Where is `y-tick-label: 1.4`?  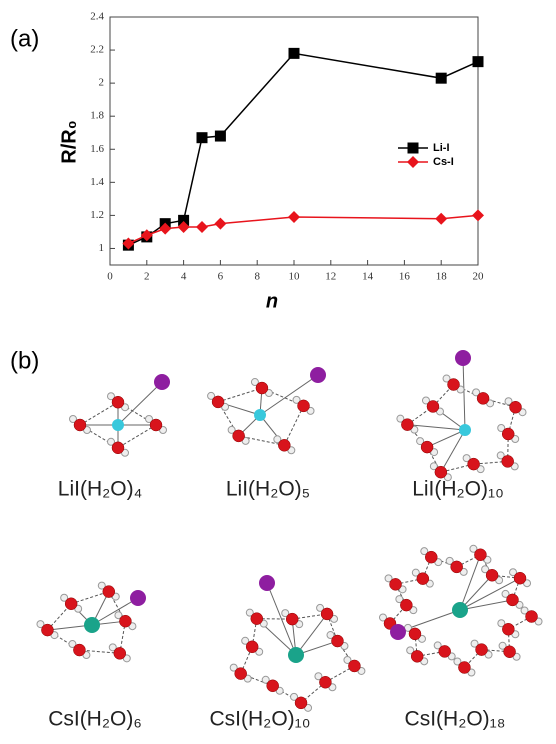
y-tick-label: 1.4 is located at coordinates (97, 182).